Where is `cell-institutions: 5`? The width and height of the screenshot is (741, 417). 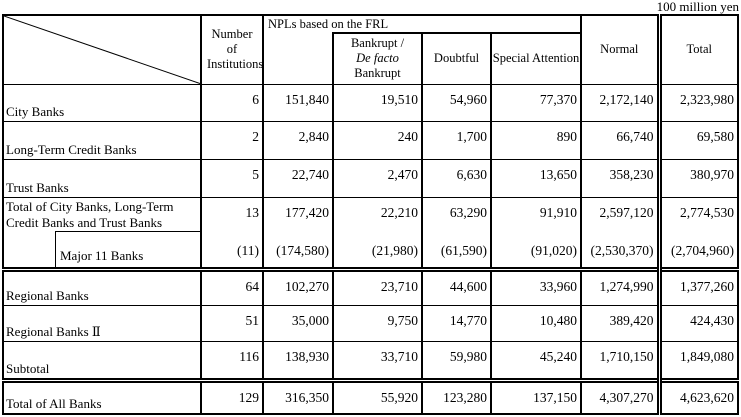
cell-institutions: 5 is located at coordinates (232, 178).